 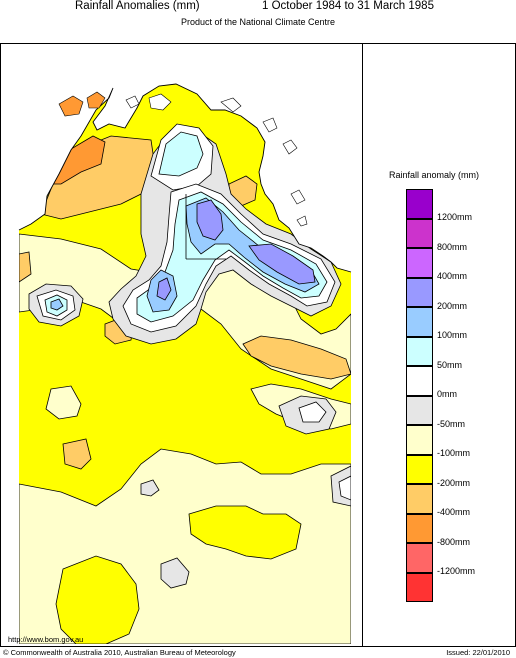 I want to click on legend-title: Rainfall anomaly (mm), so click(x=434, y=175).